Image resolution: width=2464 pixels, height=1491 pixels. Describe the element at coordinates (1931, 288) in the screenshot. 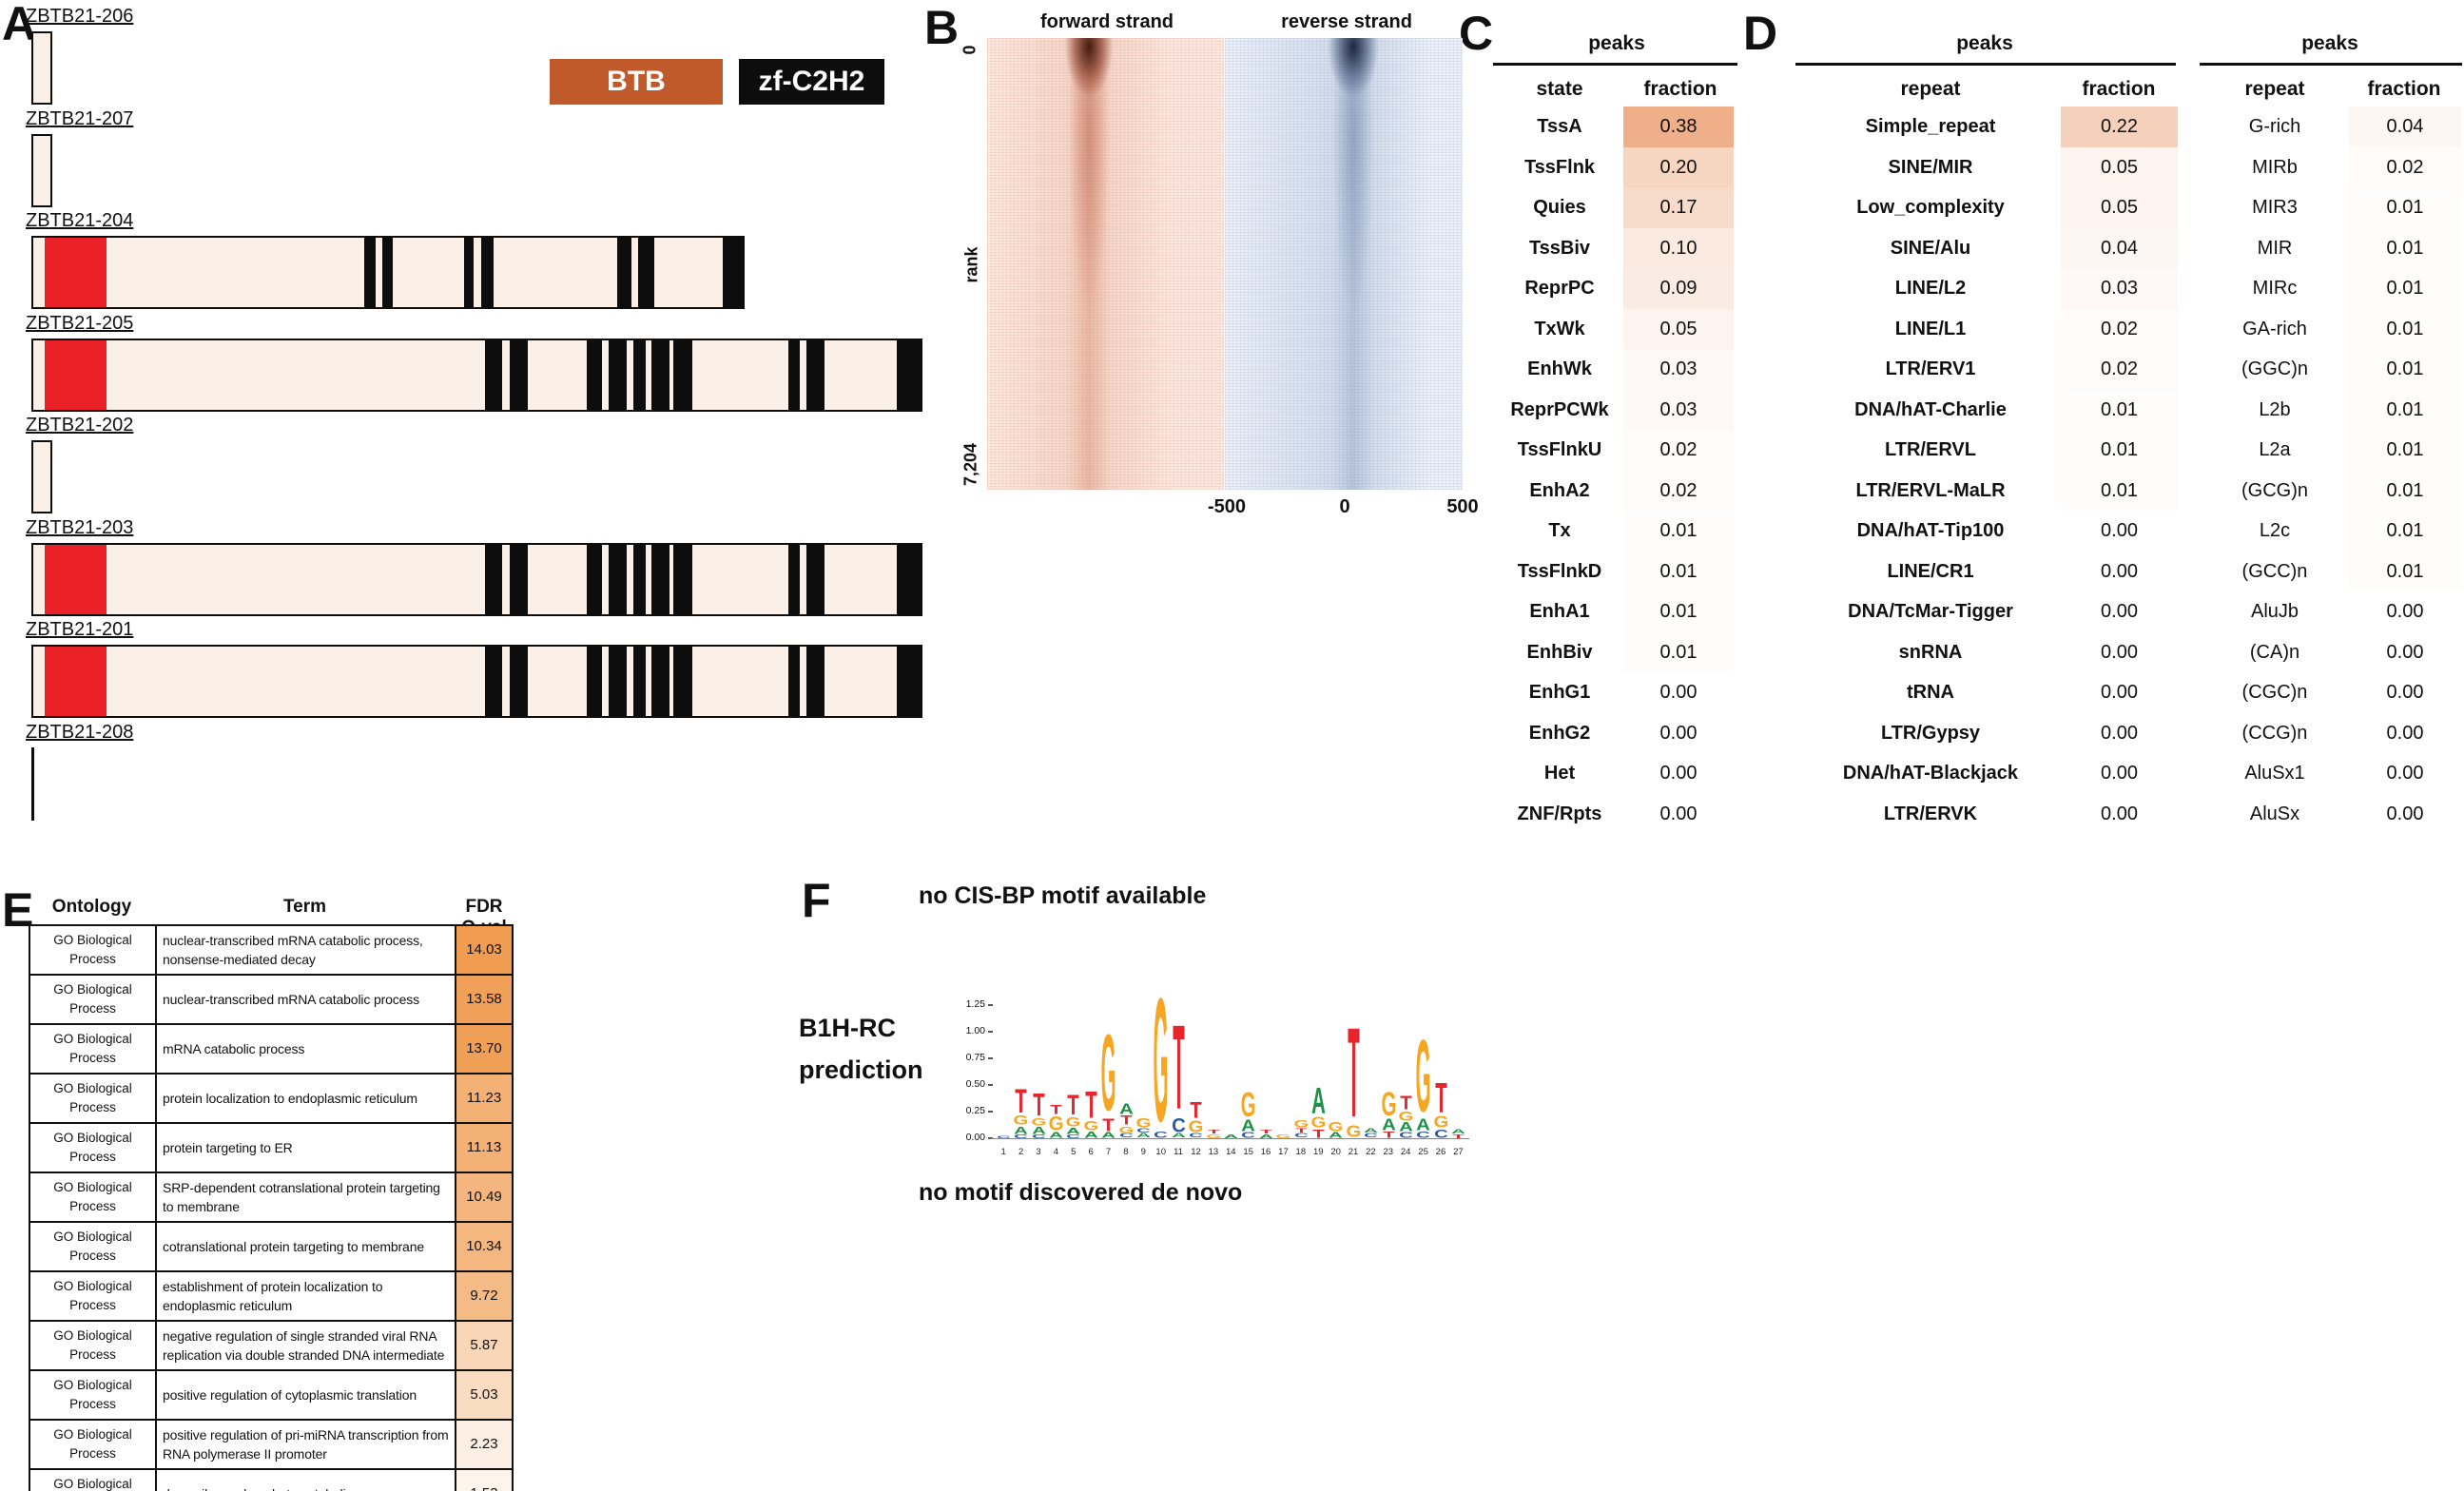

I see `repeat-family-row-label: LINE/L2` at that location.